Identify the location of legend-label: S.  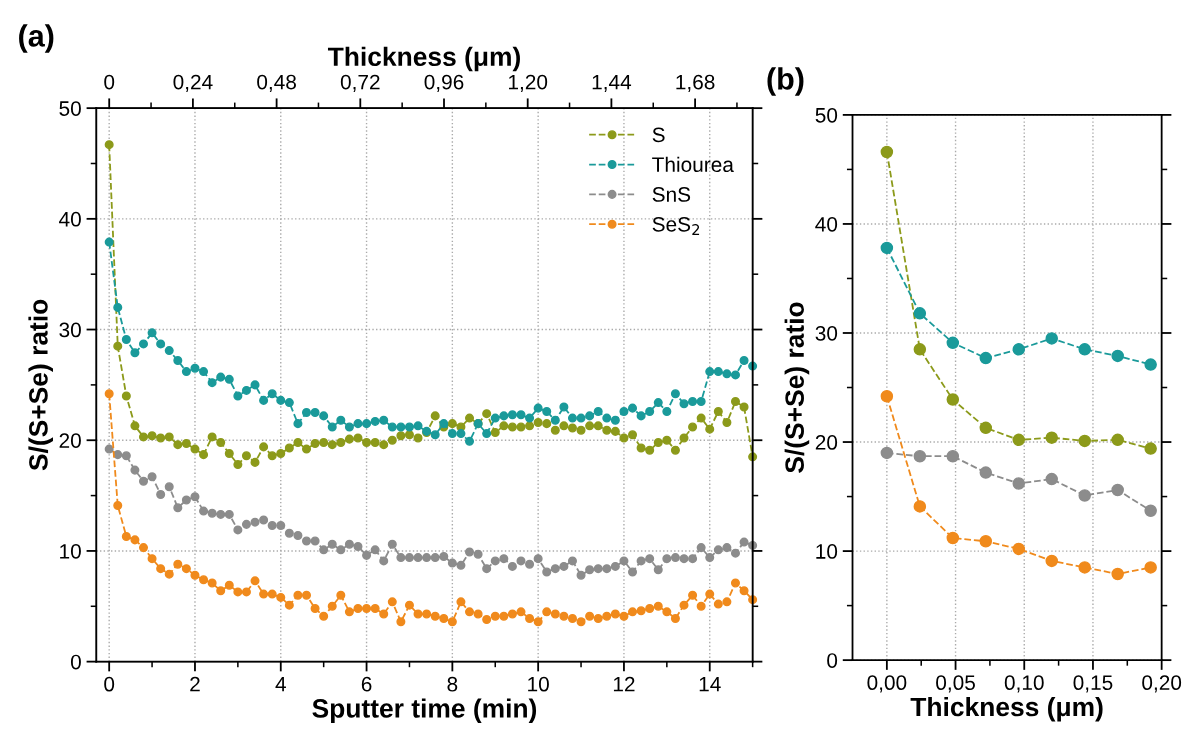
(658, 135).